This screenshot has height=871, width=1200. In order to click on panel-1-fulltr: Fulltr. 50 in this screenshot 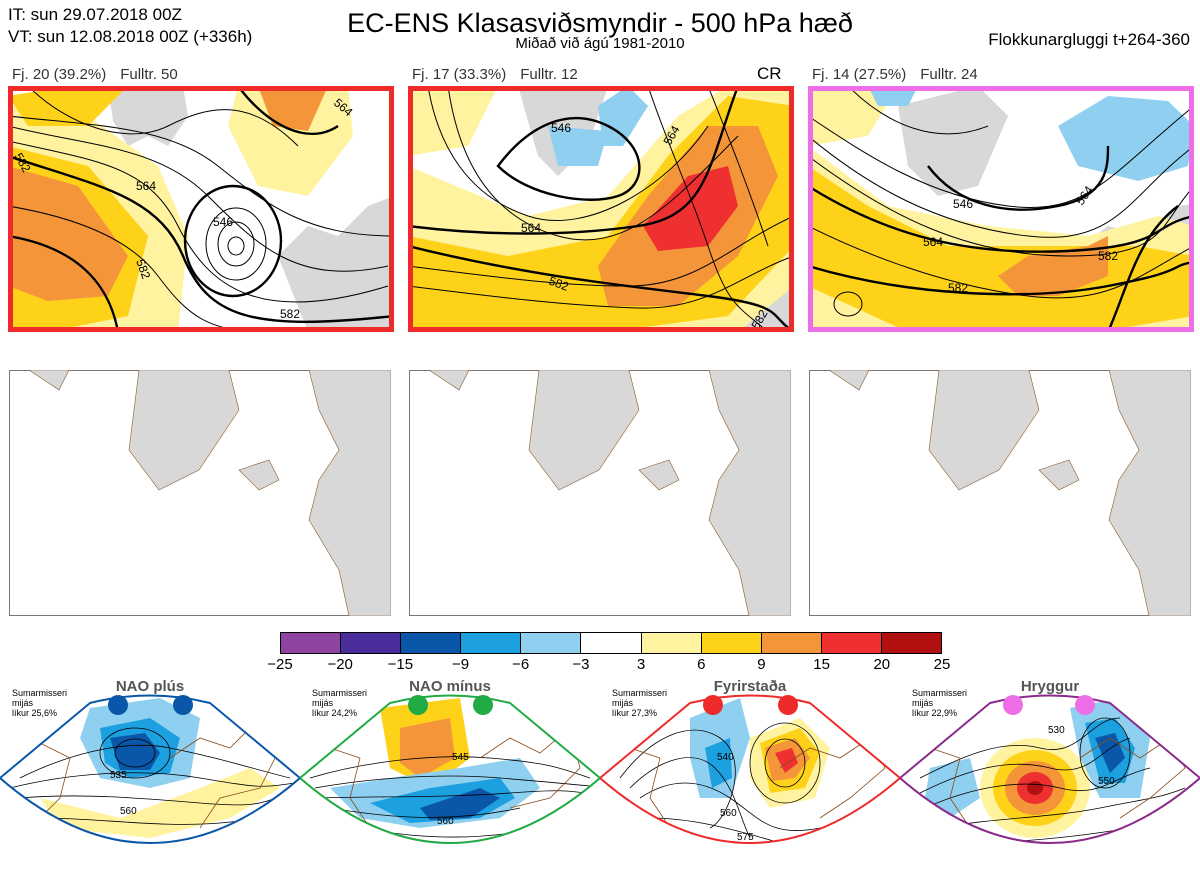, I will do `click(149, 74)`.